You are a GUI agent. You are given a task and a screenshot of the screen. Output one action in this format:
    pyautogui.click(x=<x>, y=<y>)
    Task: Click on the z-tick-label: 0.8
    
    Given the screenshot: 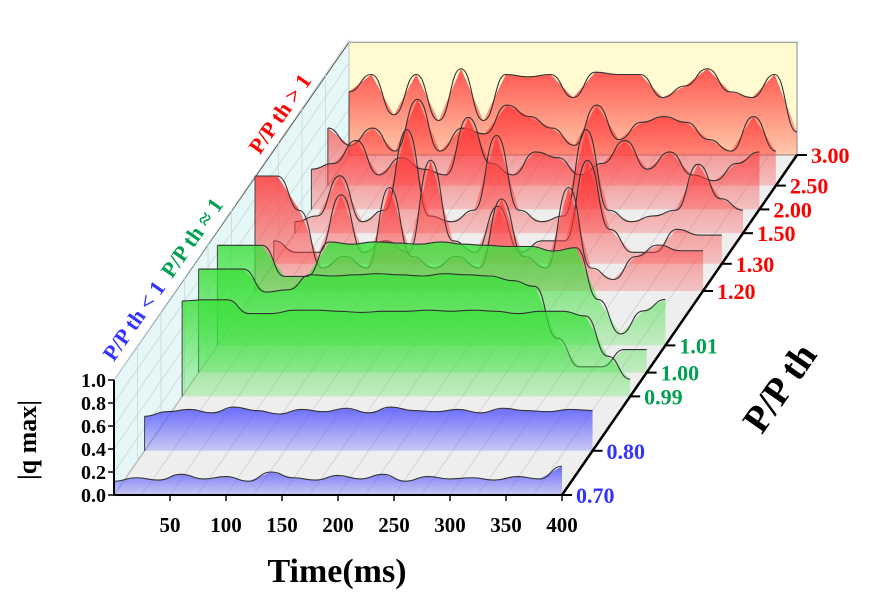 What is the action you would take?
    pyautogui.click(x=93, y=404)
    